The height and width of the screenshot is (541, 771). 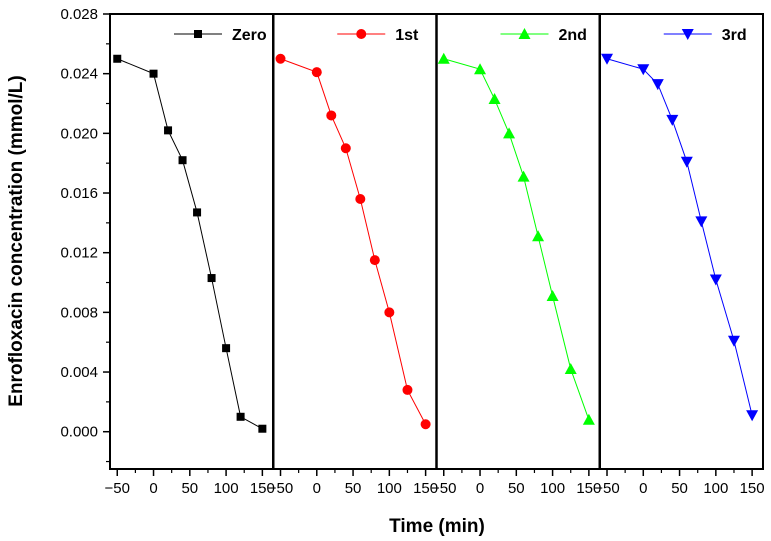 What do you see at coordinates (220, 35) in the screenshot?
I see `legend-item-zero: Zero` at bounding box center [220, 35].